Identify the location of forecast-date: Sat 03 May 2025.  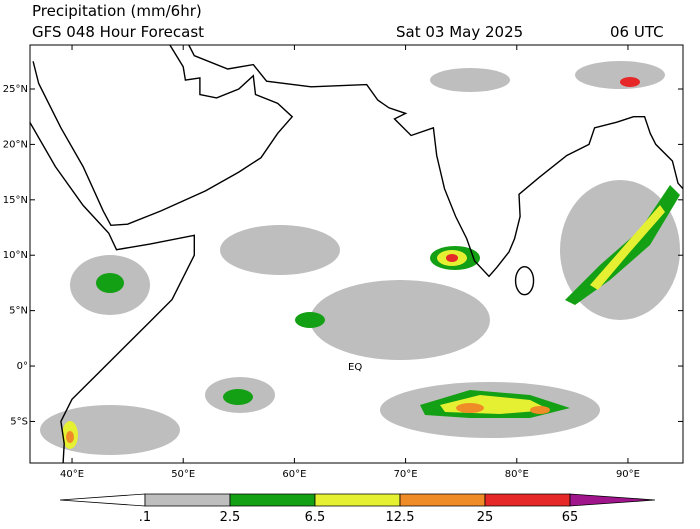
(459, 32).